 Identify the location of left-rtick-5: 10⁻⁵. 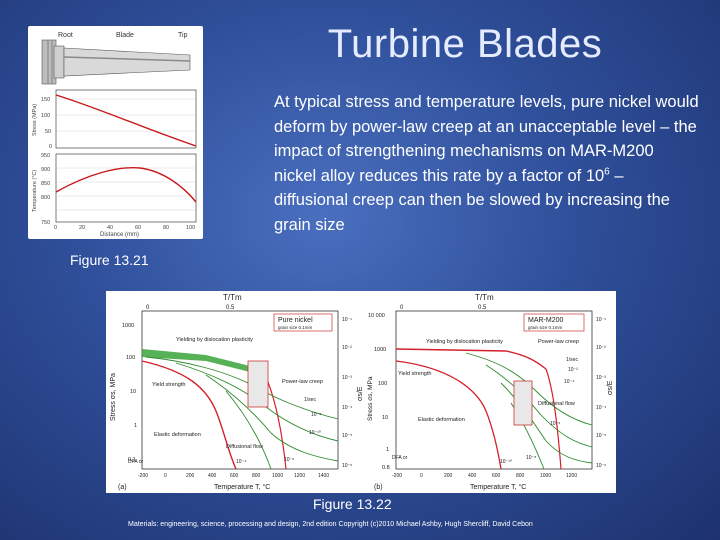
(347, 436).